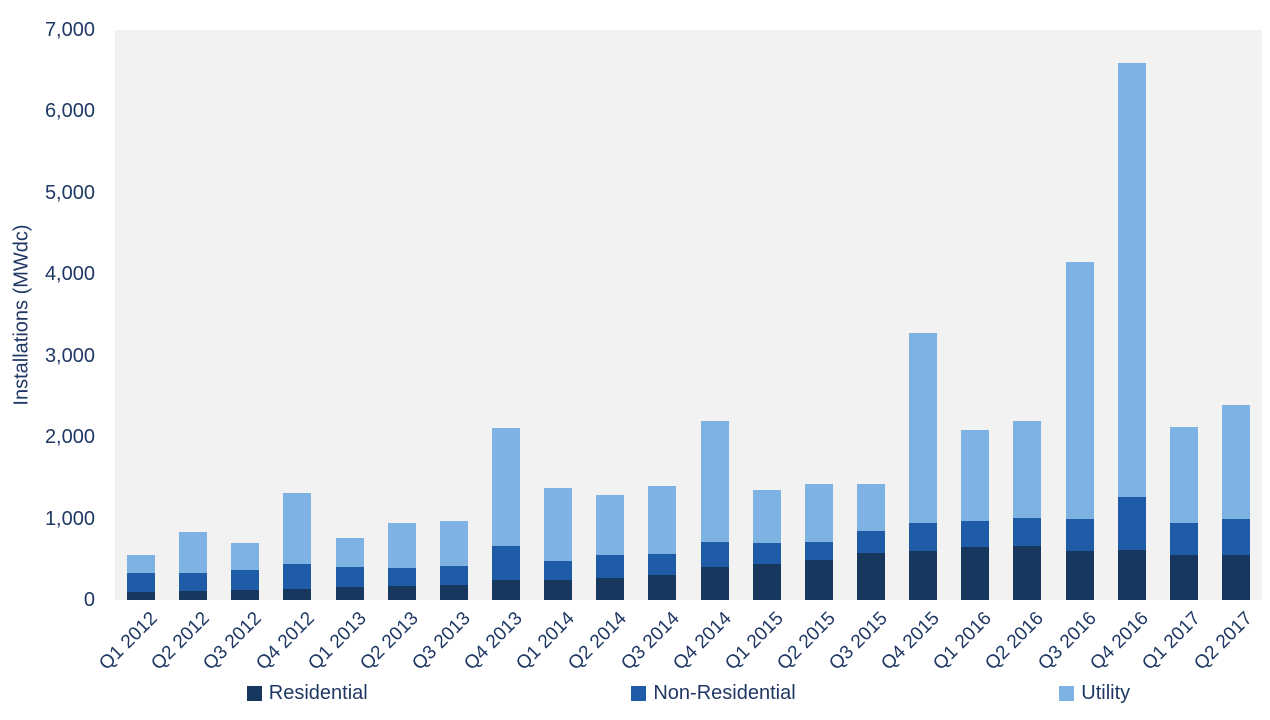 The image size is (1270, 720). Describe the element at coordinates (69, 355) in the screenshot. I see `y-tick-label: 3,000` at that location.